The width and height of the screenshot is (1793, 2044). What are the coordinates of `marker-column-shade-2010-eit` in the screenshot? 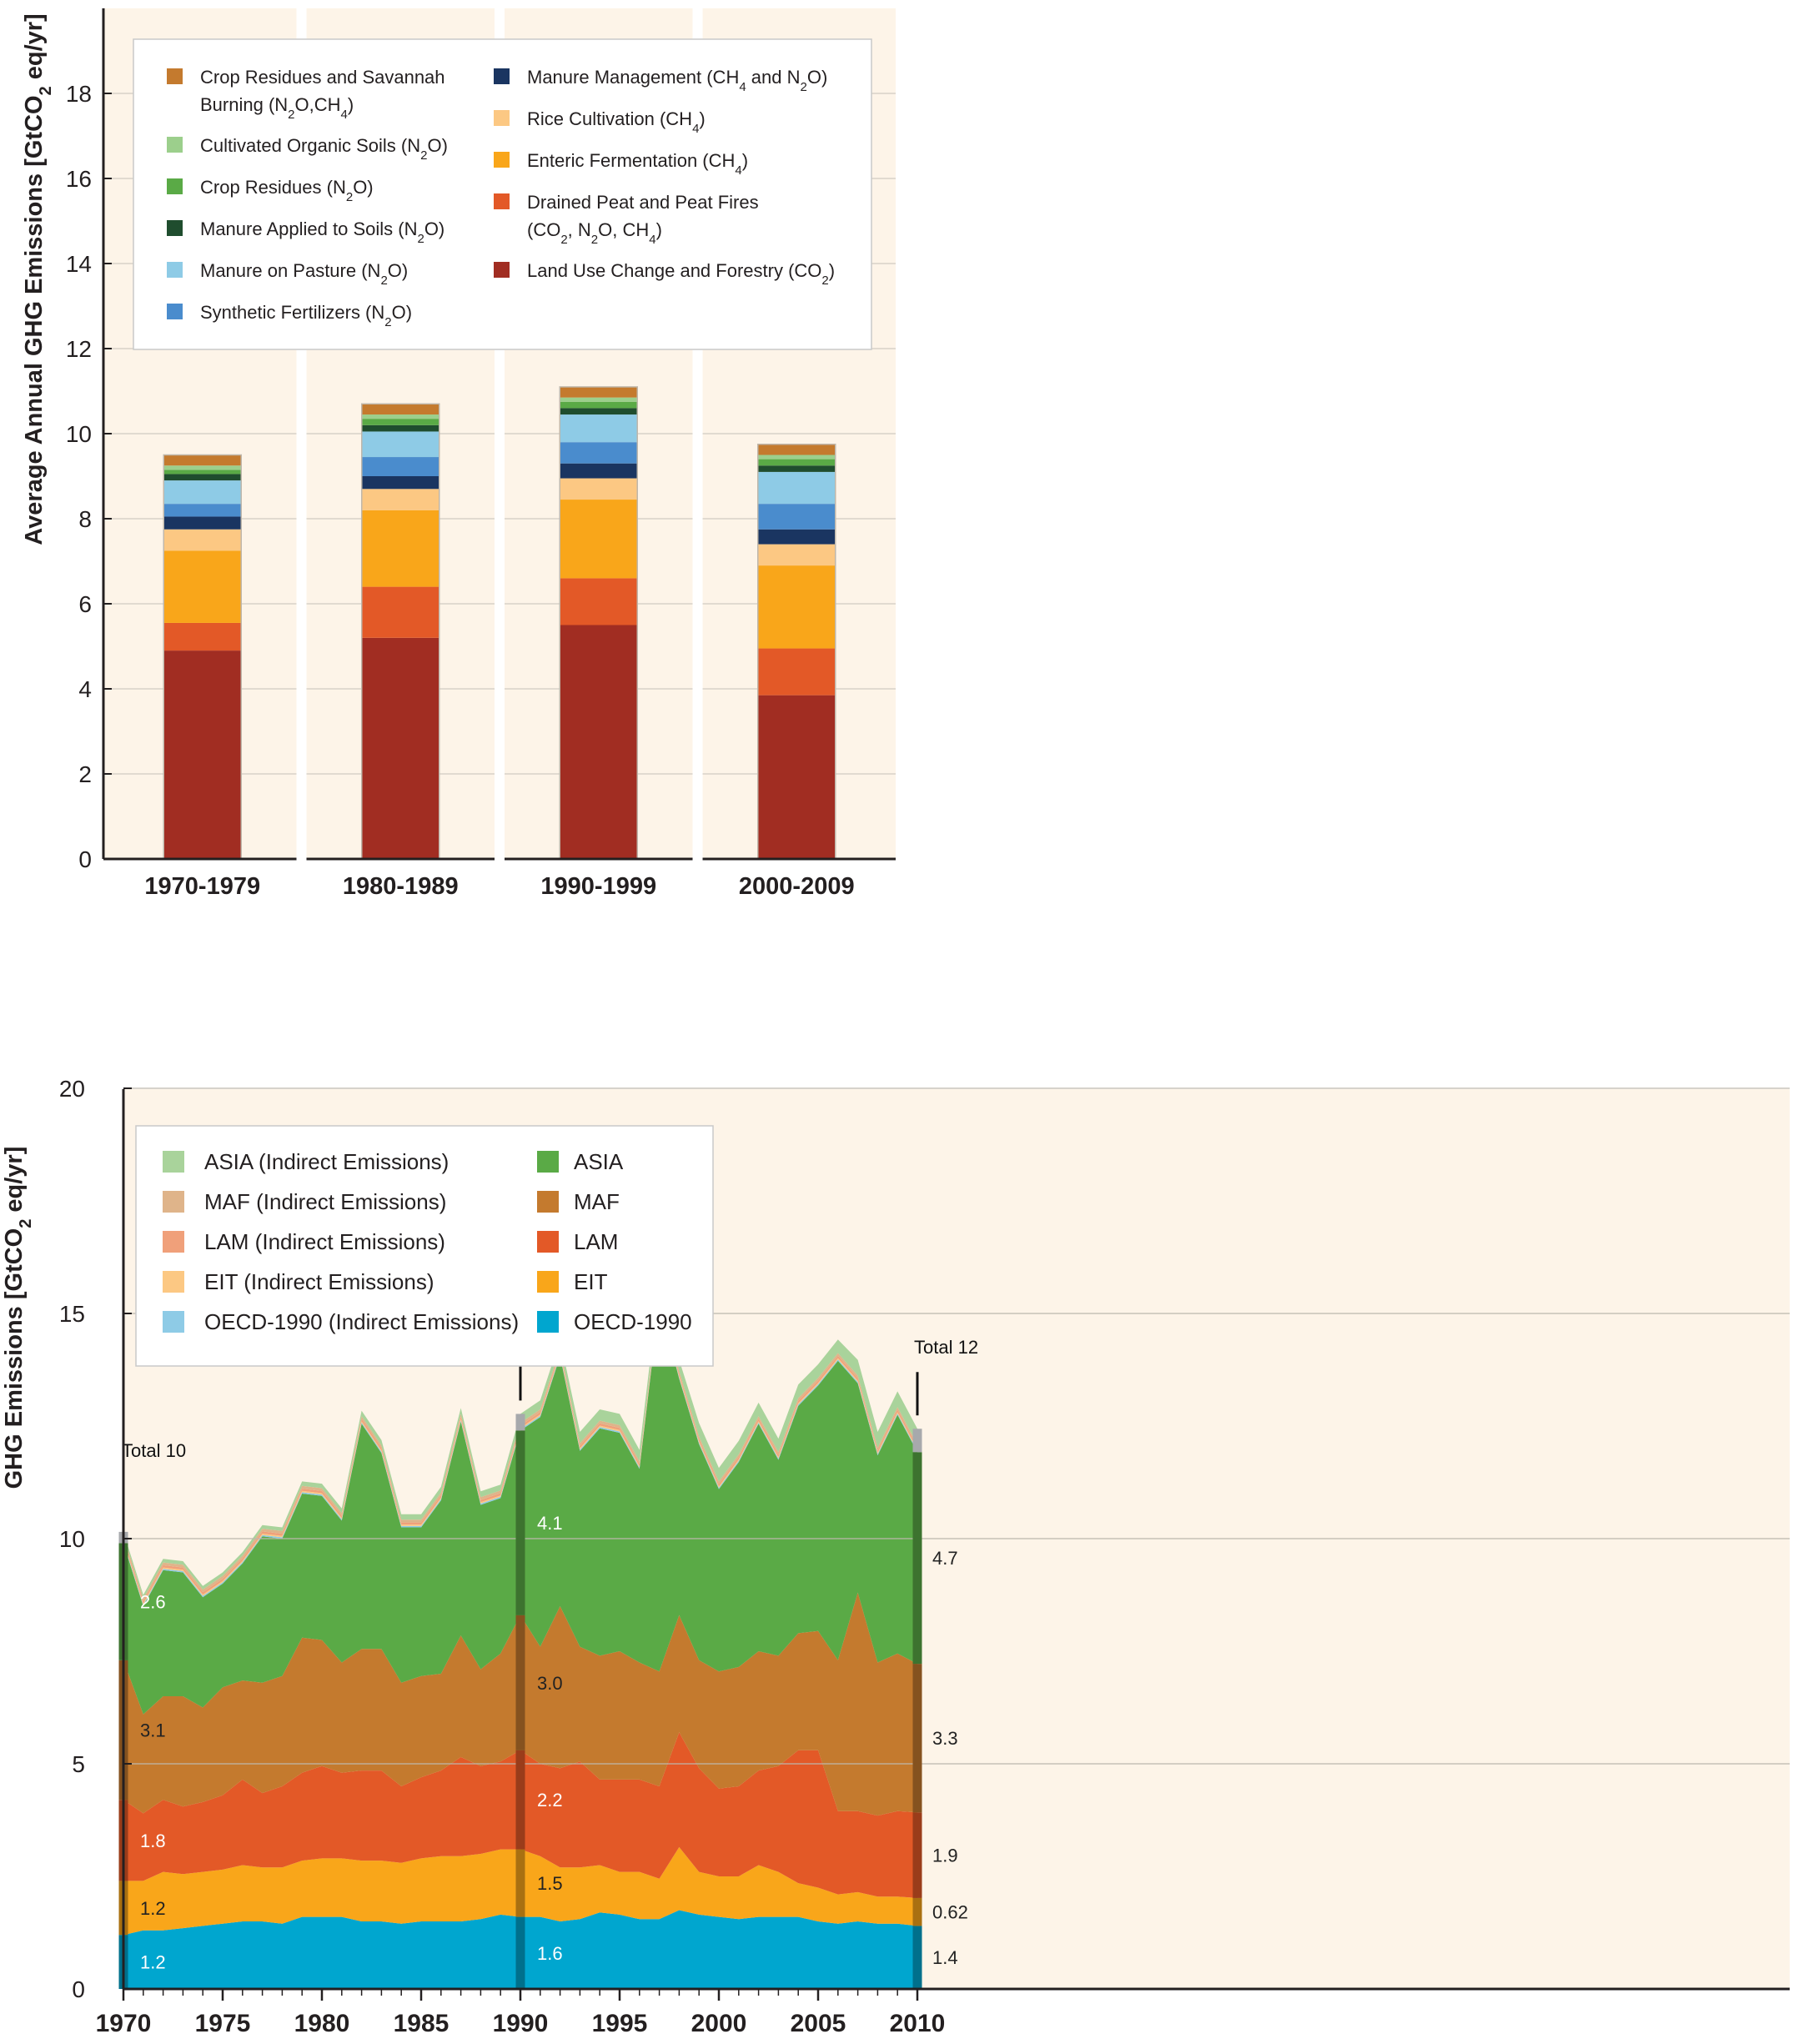 It's located at (917, 1911).